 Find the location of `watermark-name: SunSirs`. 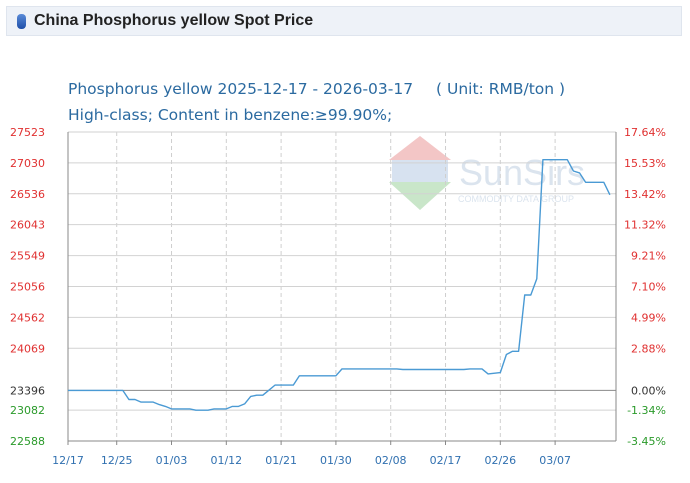

watermark-name: SunSirs is located at coordinates (522, 172).